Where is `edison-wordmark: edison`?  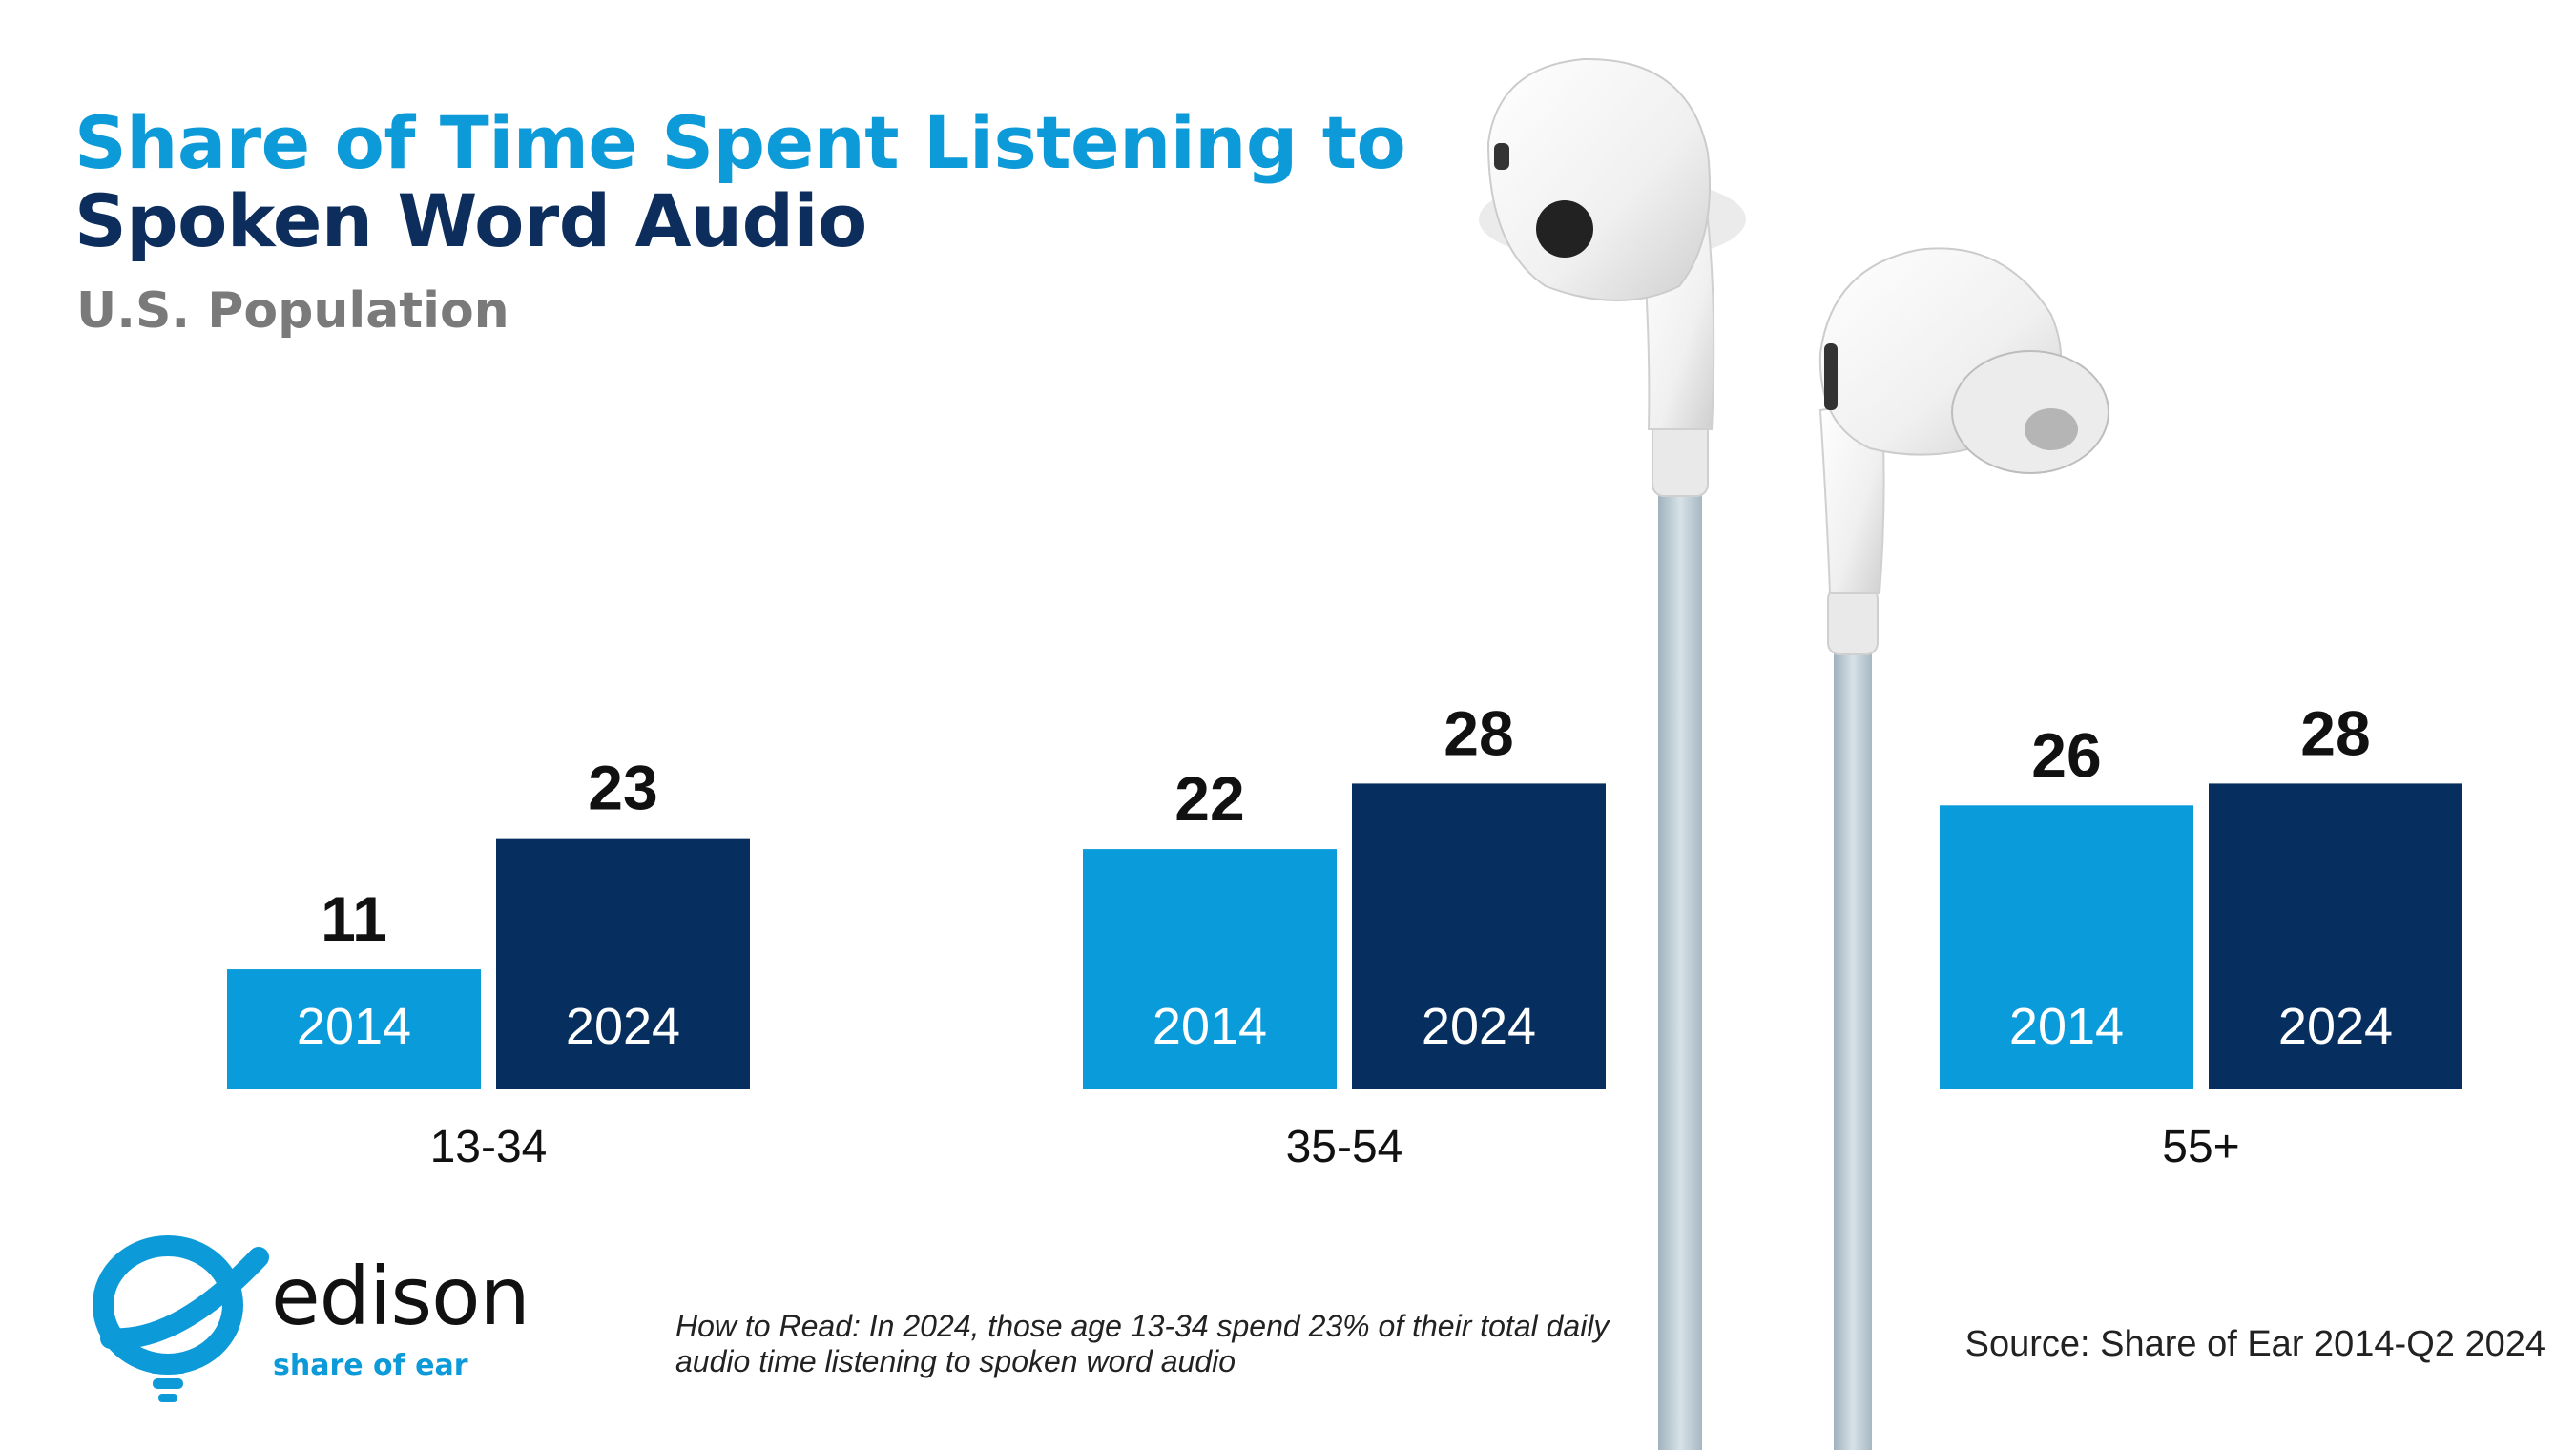
edison-wordmark: edison is located at coordinates (400, 1296).